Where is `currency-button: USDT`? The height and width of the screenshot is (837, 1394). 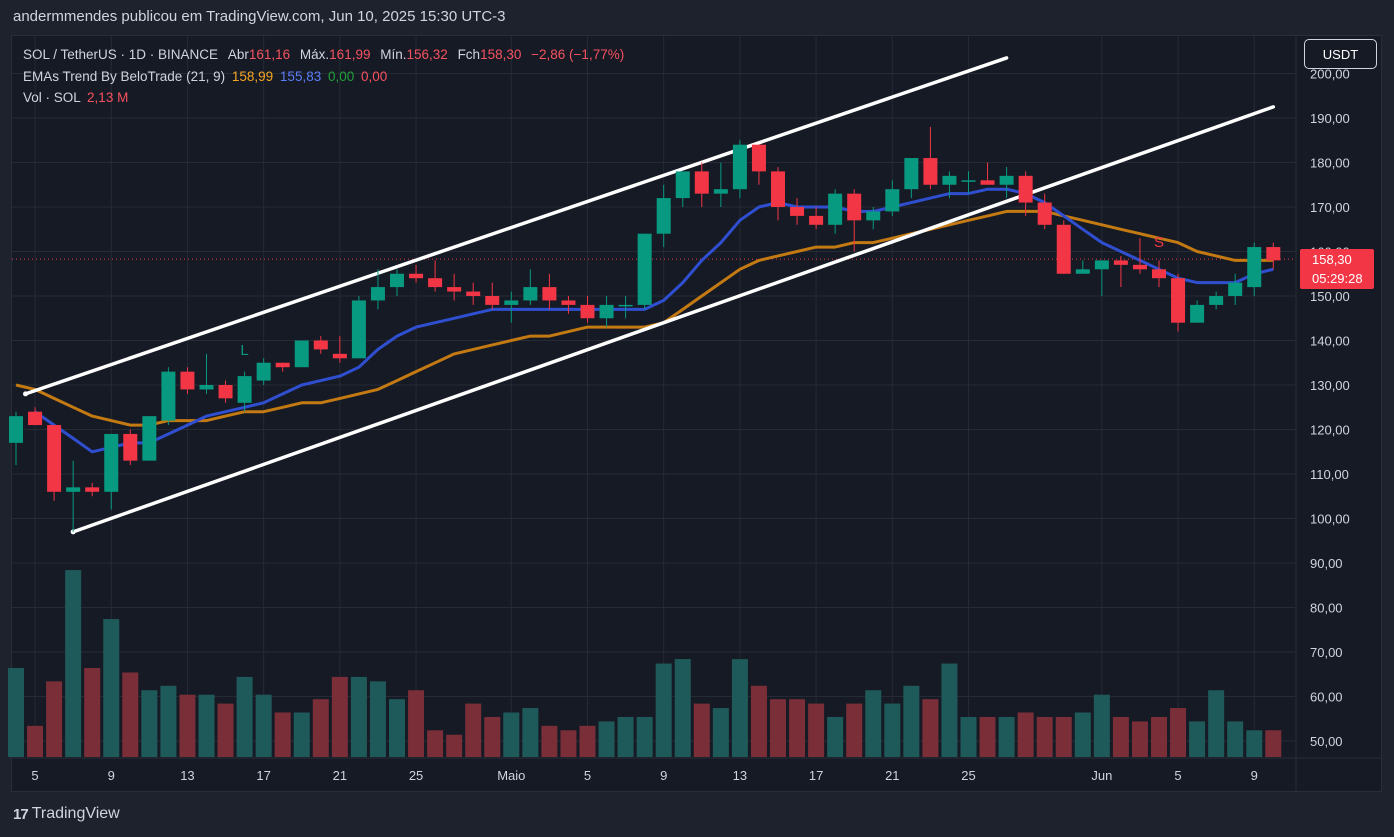
currency-button: USDT is located at coordinates (1340, 54).